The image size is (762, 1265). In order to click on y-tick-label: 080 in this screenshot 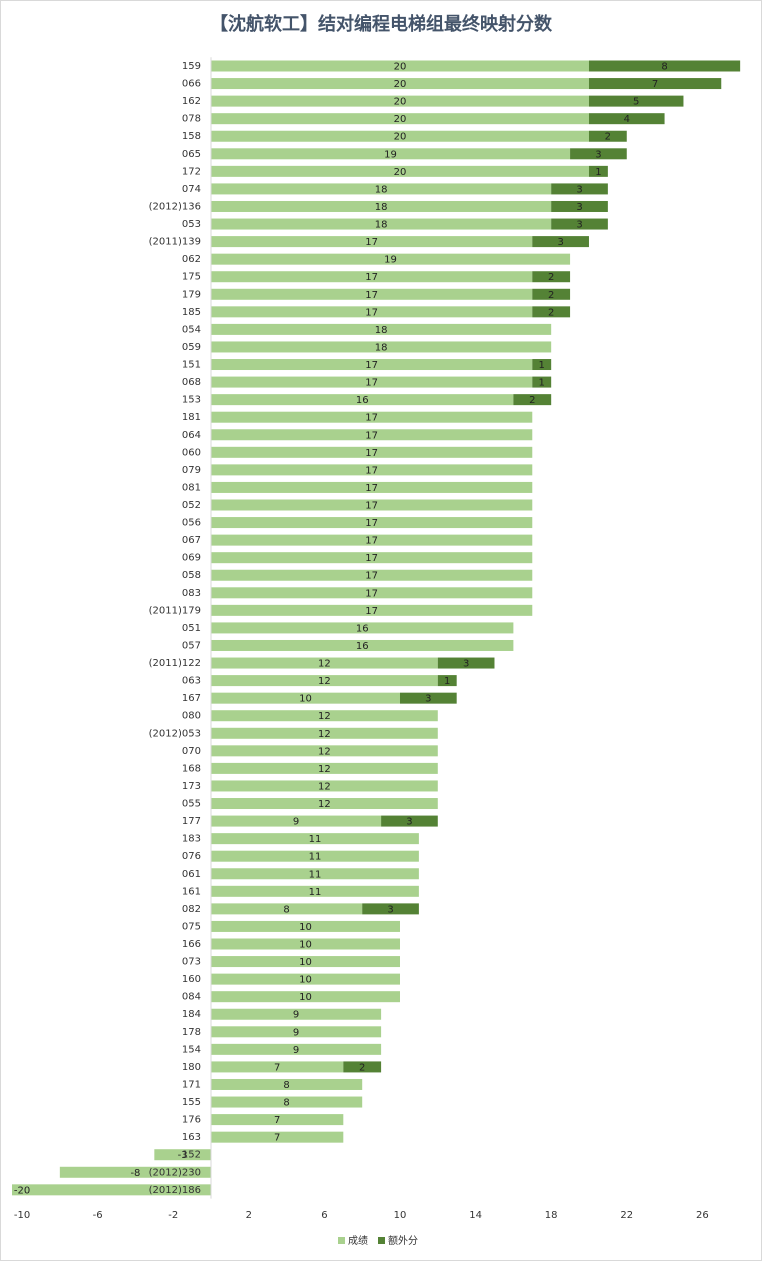, I will do `click(191, 716)`.